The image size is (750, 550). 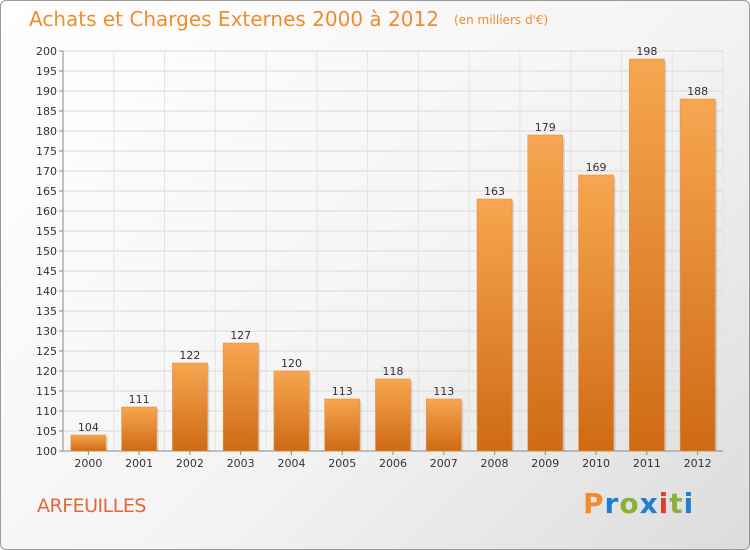 What do you see at coordinates (46, 251) in the screenshot?
I see `y-tick-label: 150` at bounding box center [46, 251].